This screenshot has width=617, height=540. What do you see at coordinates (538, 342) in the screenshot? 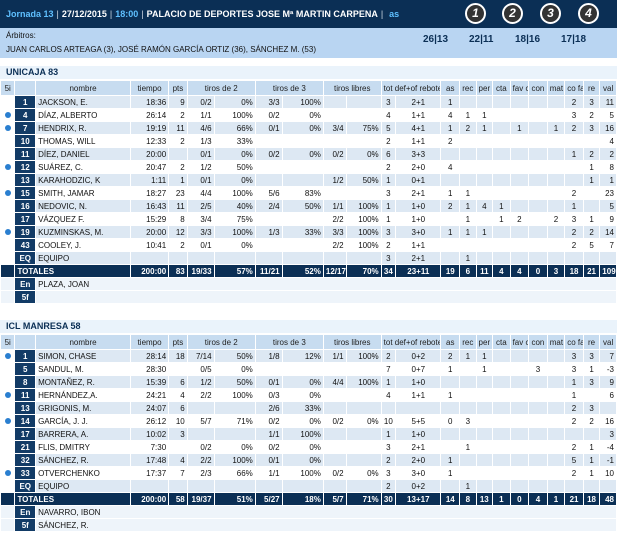
I see `col-con: con` at bounding box center [538, 342].